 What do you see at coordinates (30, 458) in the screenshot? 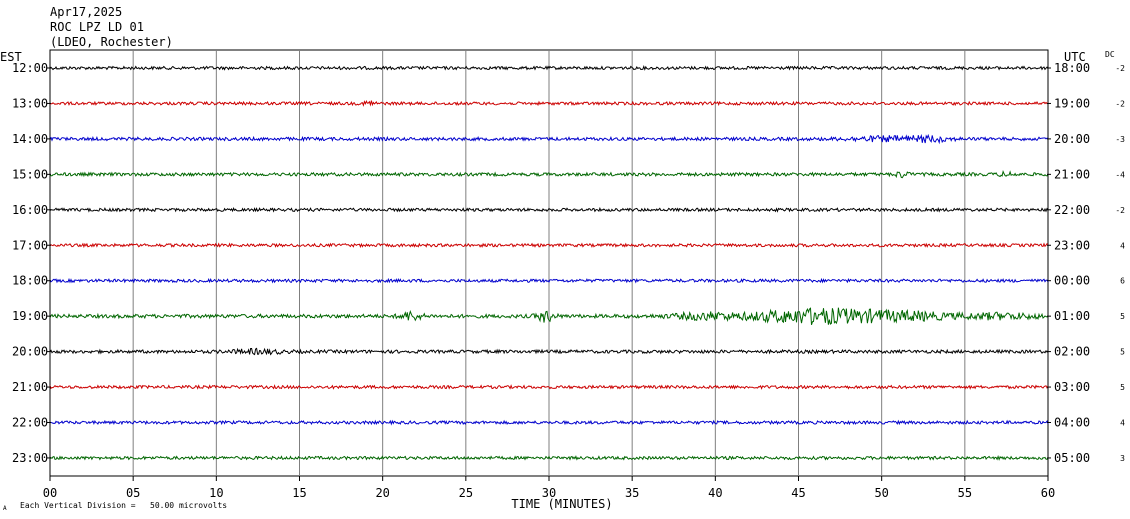
I see `est-label-row-11: 23:00` at bounding box center [30, 458].